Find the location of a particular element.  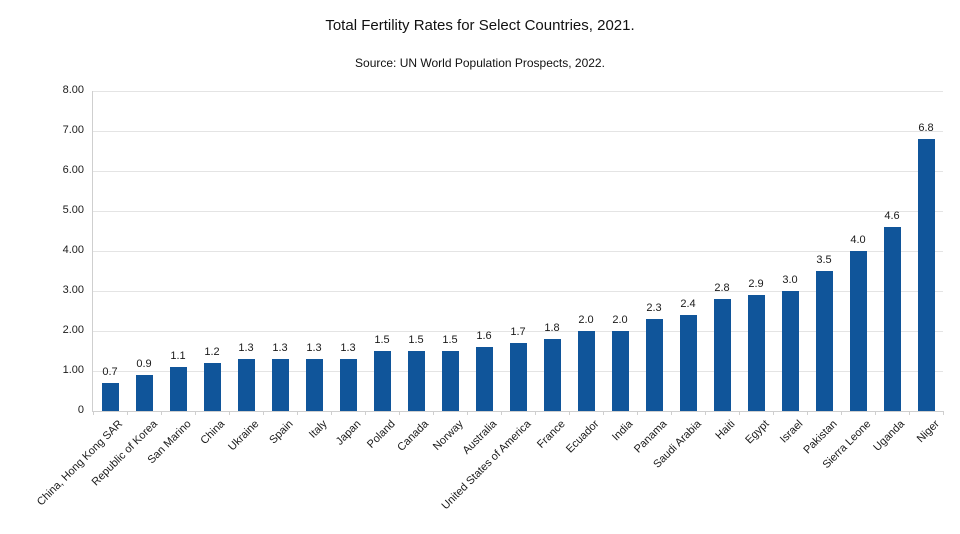

bar-value-label: 1.6 is located at coordinates (484, 336).